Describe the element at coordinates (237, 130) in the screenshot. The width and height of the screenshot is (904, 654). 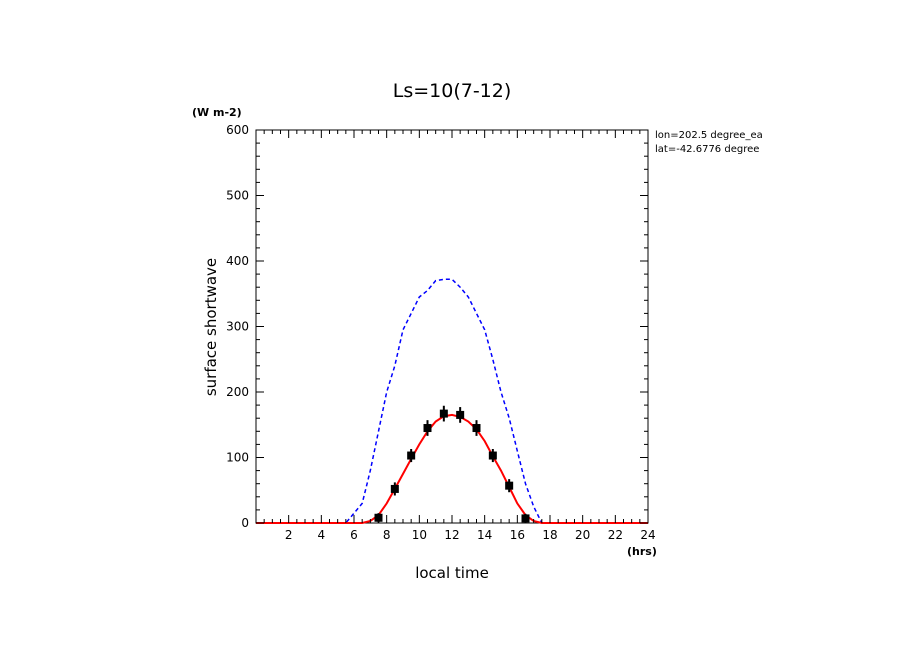
I see `y-tick-label: 600` at that location.